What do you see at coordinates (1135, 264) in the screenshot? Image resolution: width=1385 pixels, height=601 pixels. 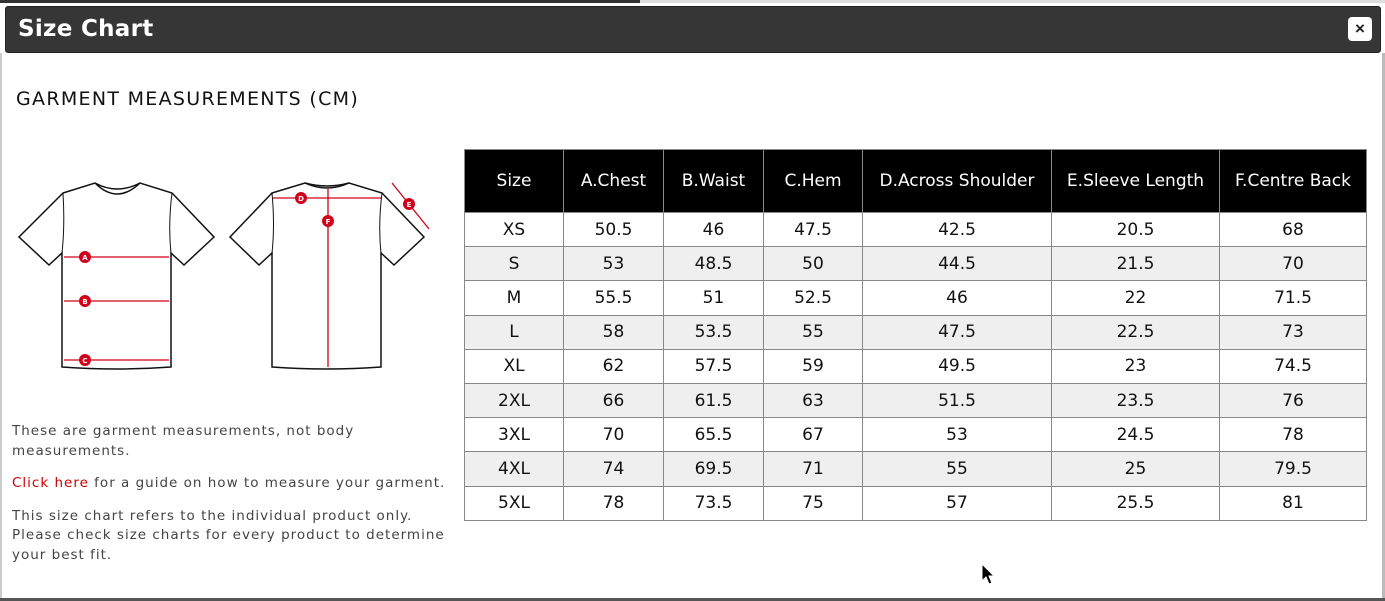 I see `measurement-cell: 21.5` at bounding box center [1135, 264].